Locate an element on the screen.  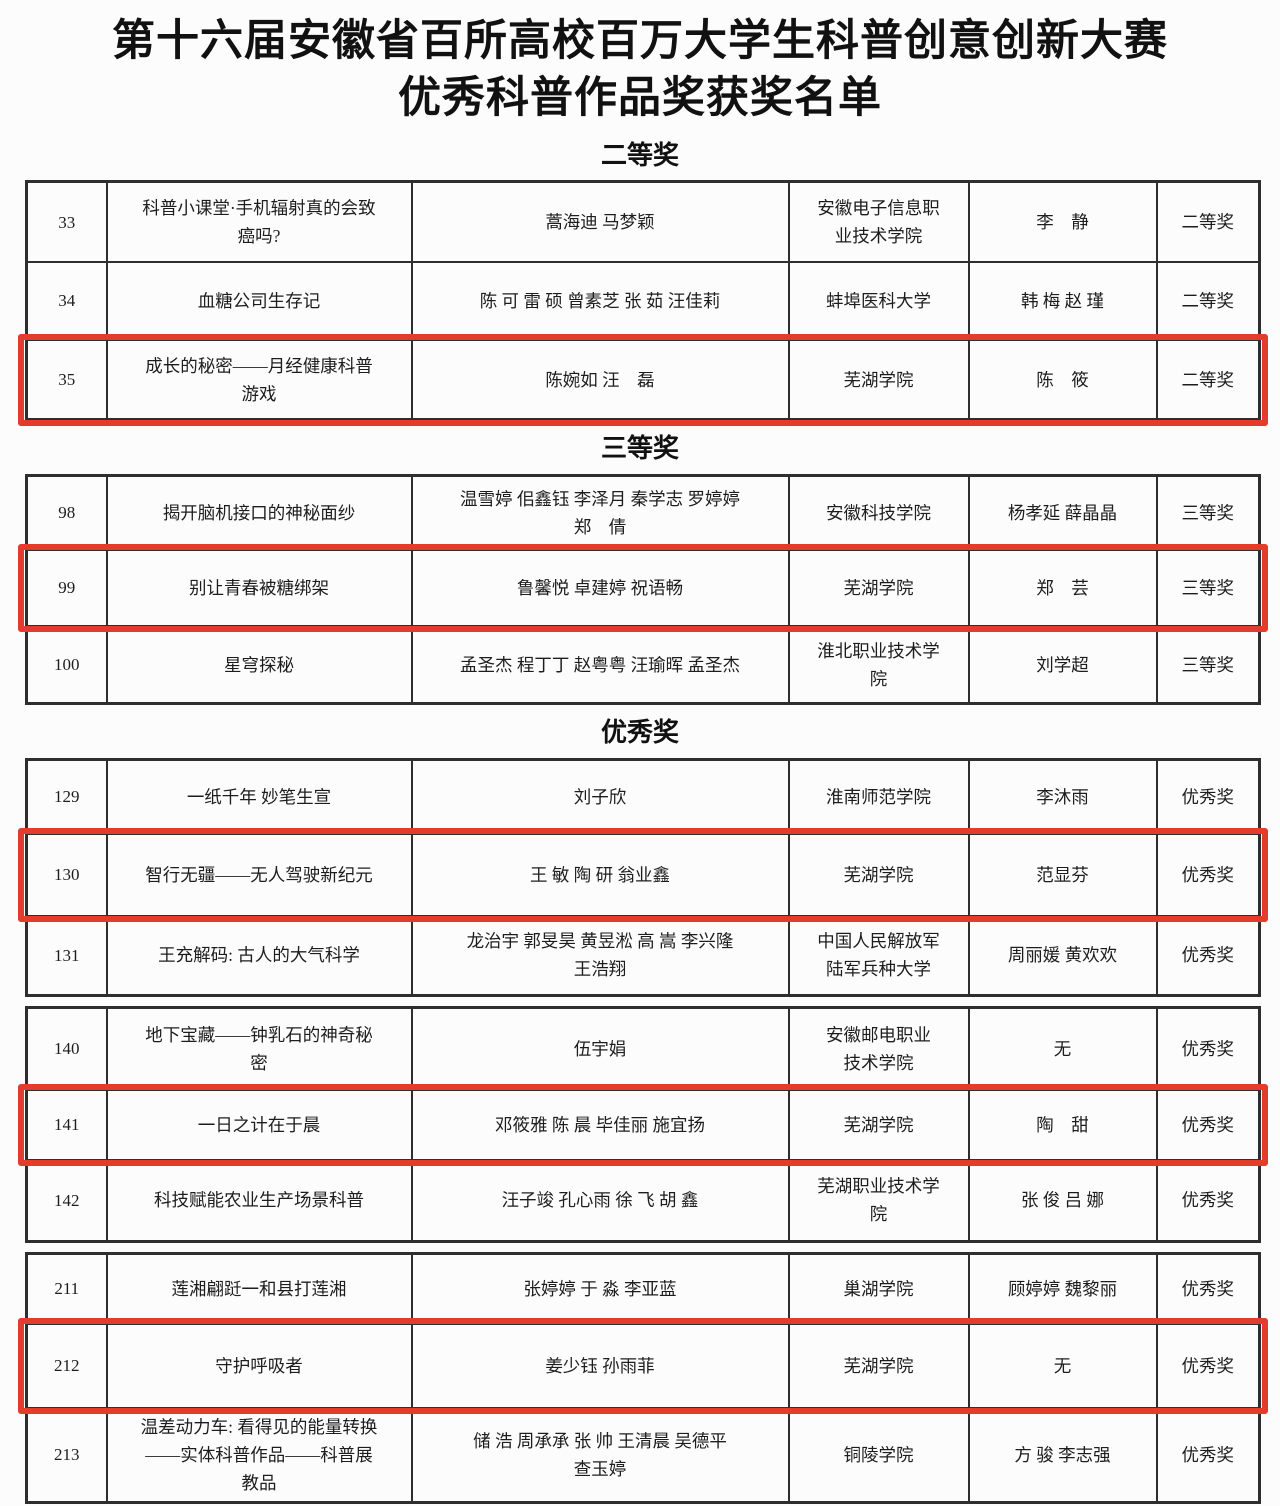
table-row: 129 一纸千年 妙笔生宣 刘子欣 淮南师范学院 李沐雨 优秀奖 is located at coordinates (643, 796).